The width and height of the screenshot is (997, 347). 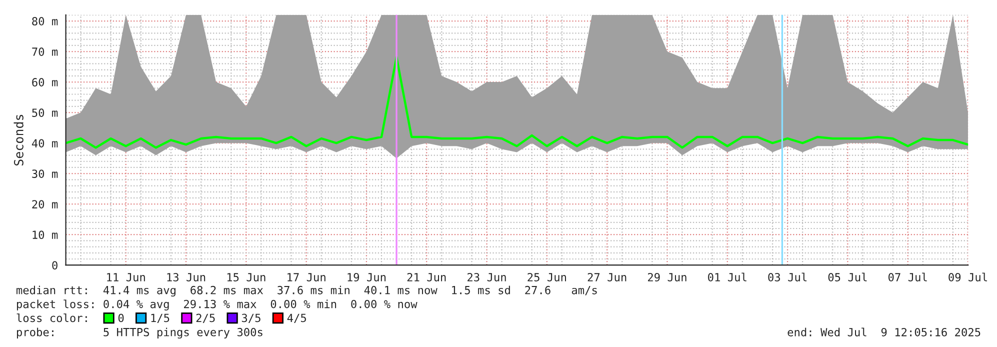 What do you see at coordinates (667, 277) in the screenshot?
I see `x-tick-label: 29 Jun` at bounding box center [667, 277].